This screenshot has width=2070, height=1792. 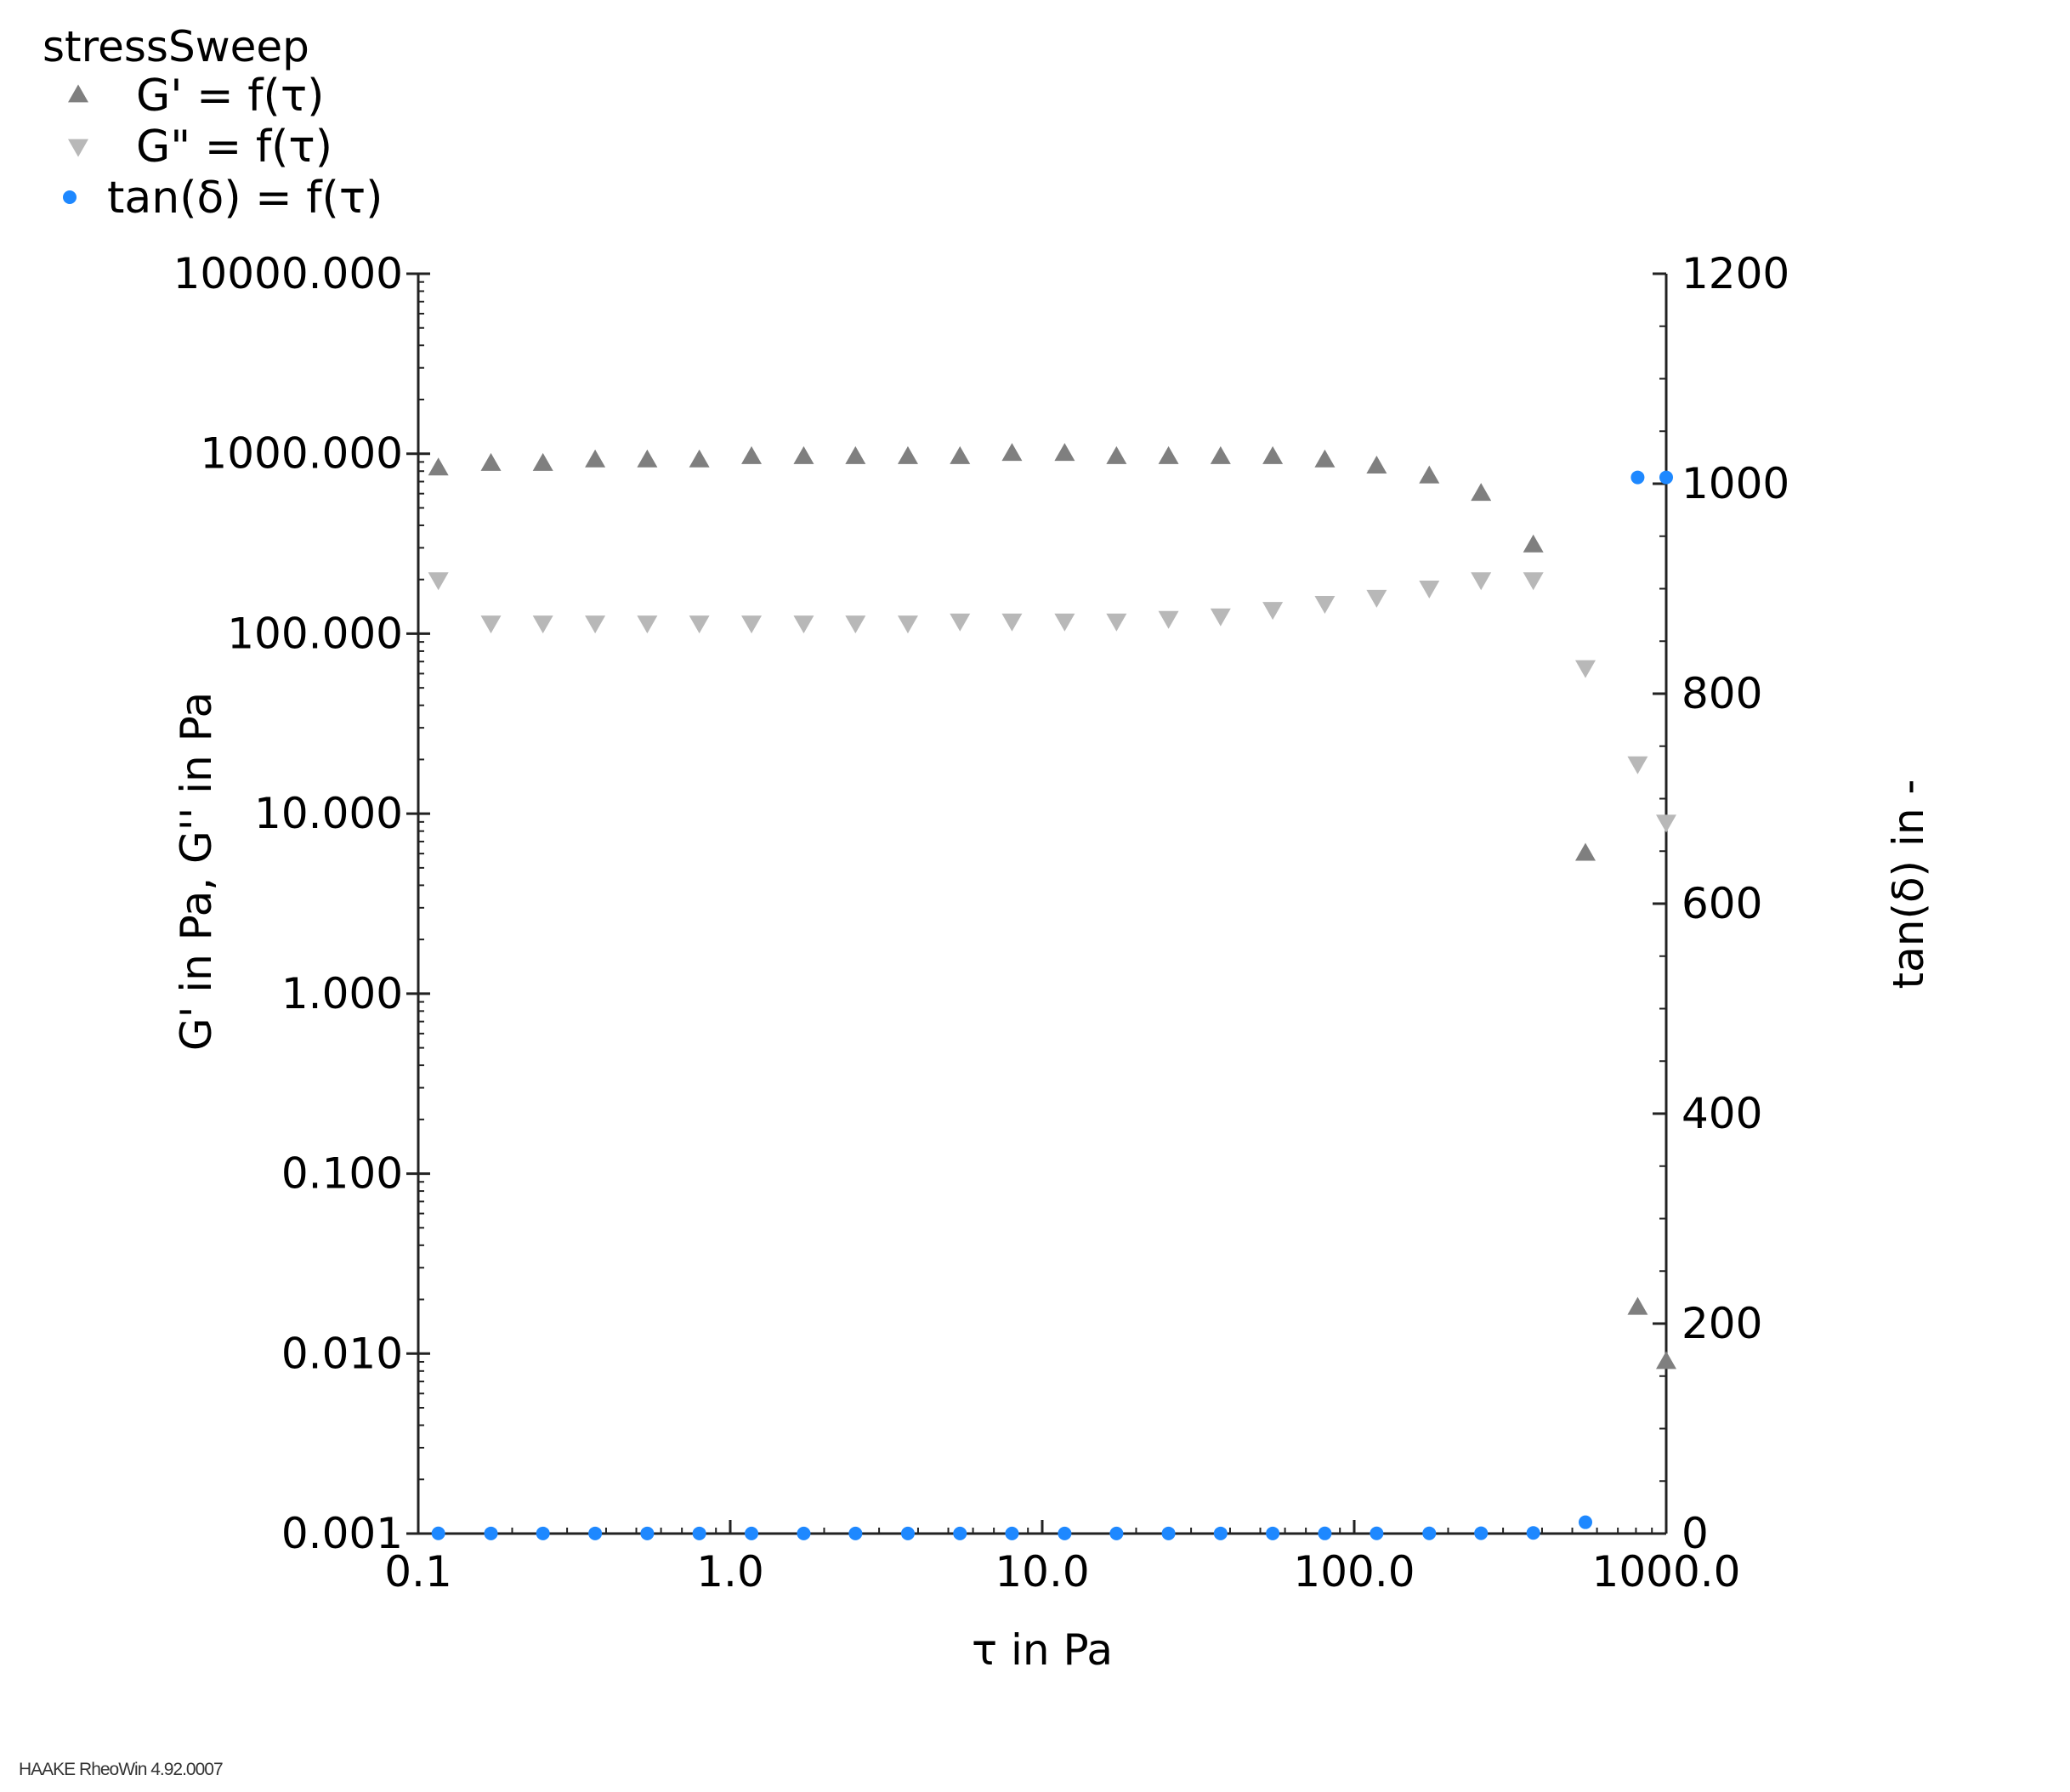 I want to click on y2-axis-ticks: 0 200 400 600 800 1000 1200, so click(x=1721, y=904).